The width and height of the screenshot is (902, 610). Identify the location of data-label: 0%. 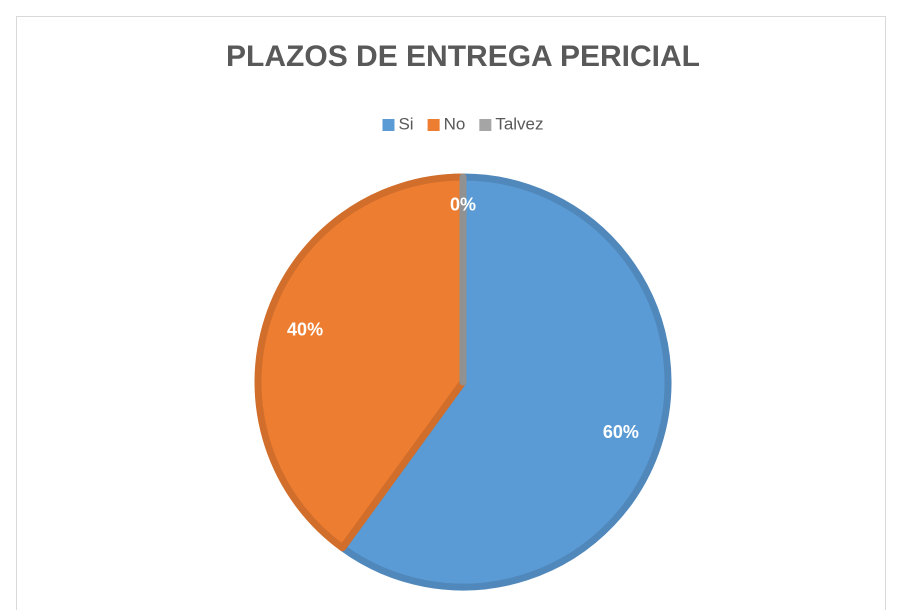
(463, 204).